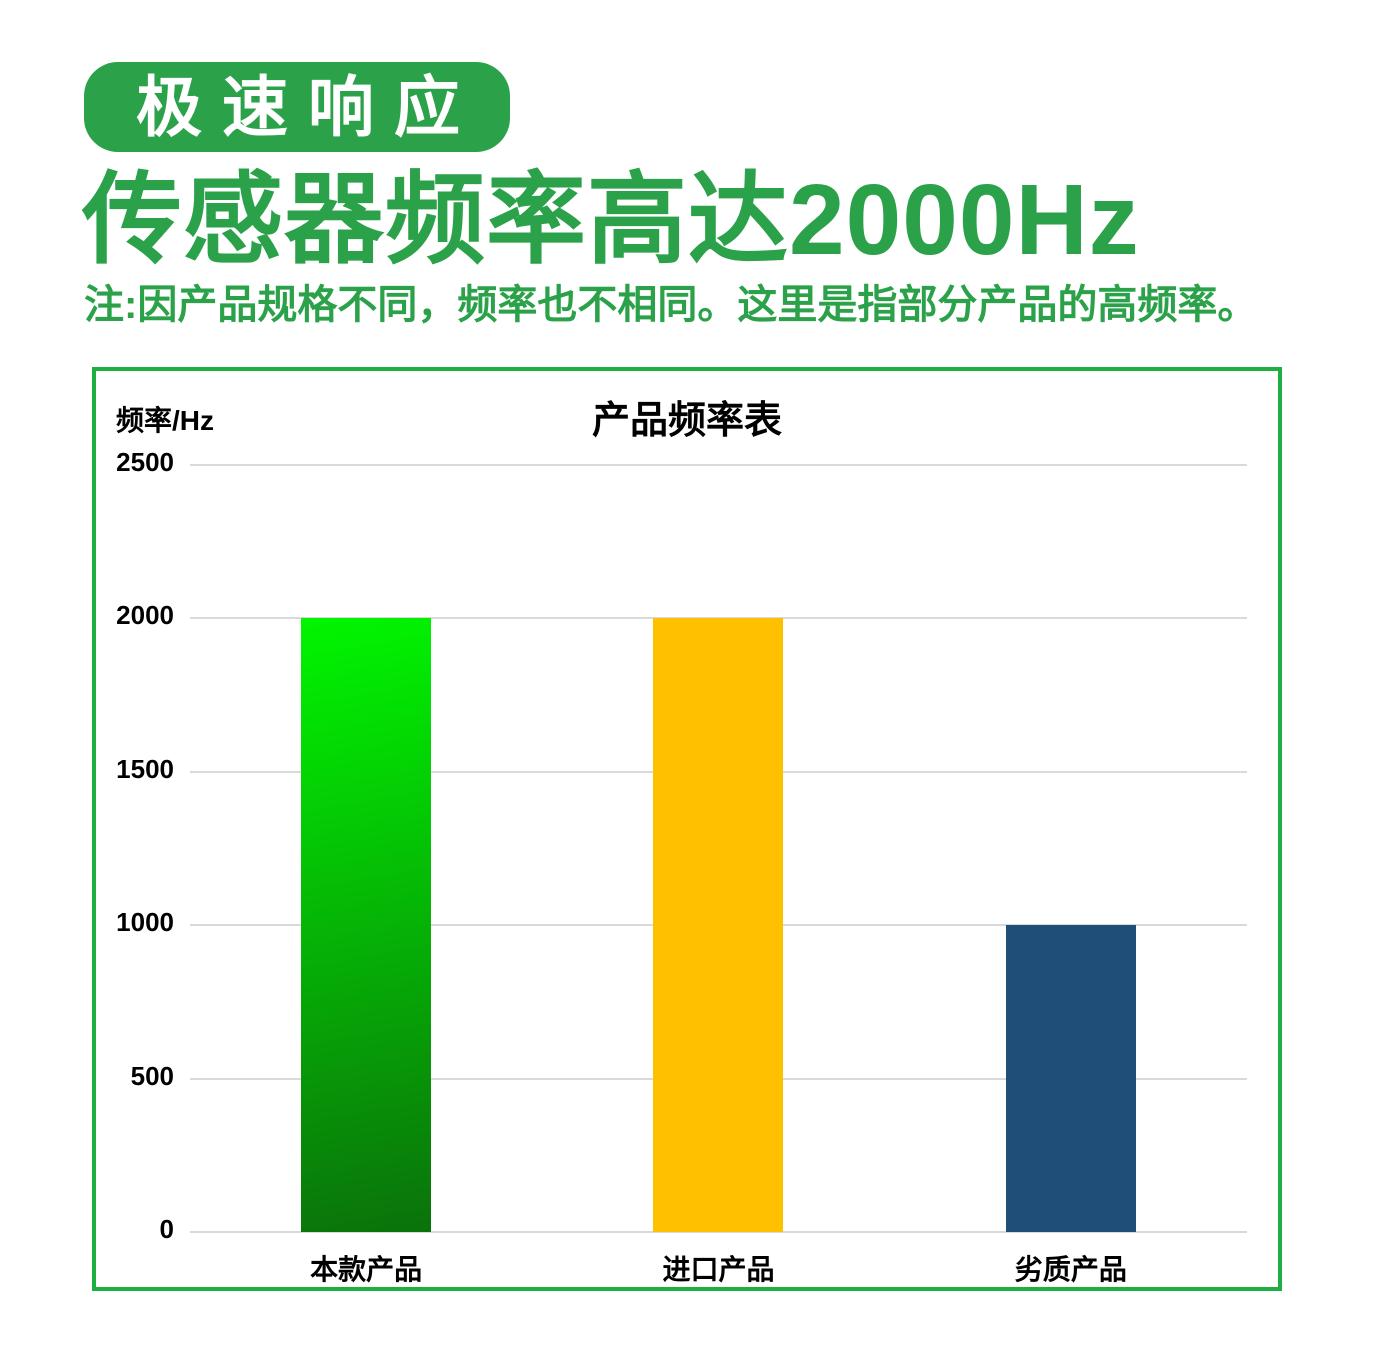  I want to click on y-tick-label-2500: 2500, so click(145, 462).